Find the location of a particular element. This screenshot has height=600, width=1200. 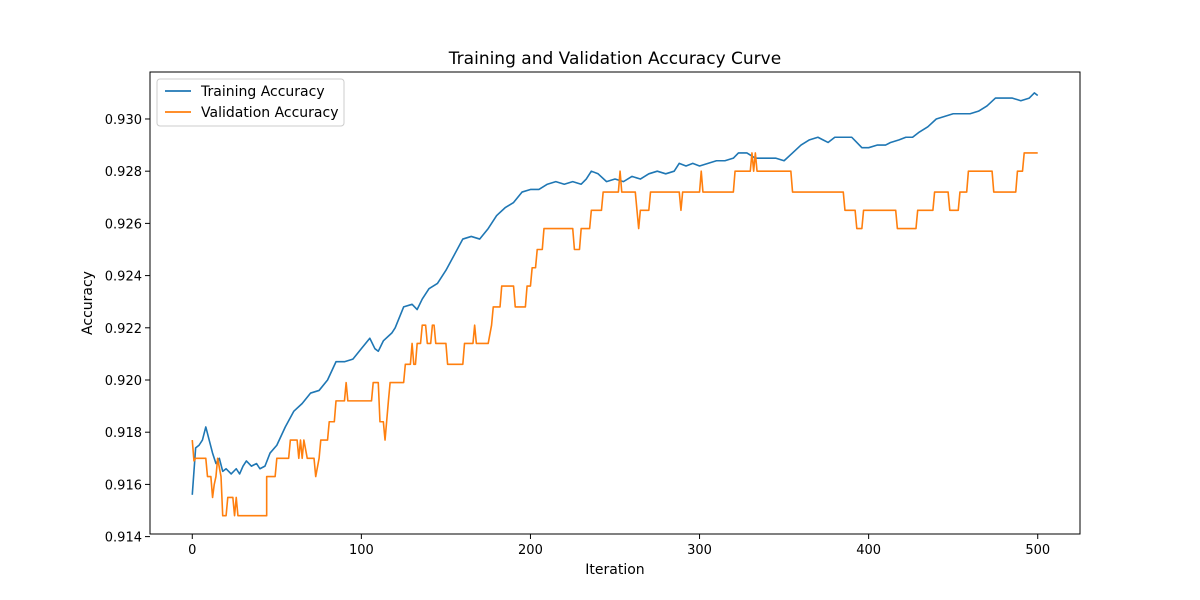

y-tick-label: 0.928 is located at coordinates (123, 172).